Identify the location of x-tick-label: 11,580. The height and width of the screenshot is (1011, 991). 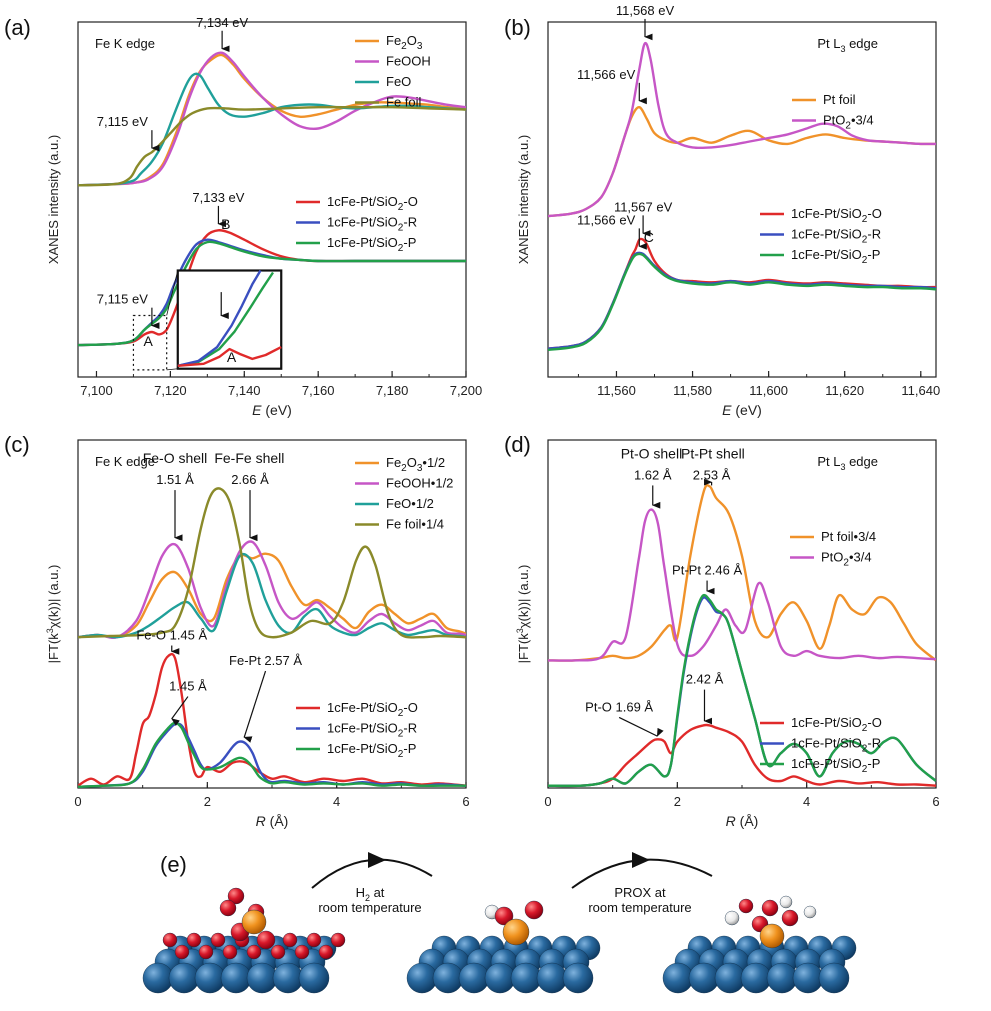
(692, 390).